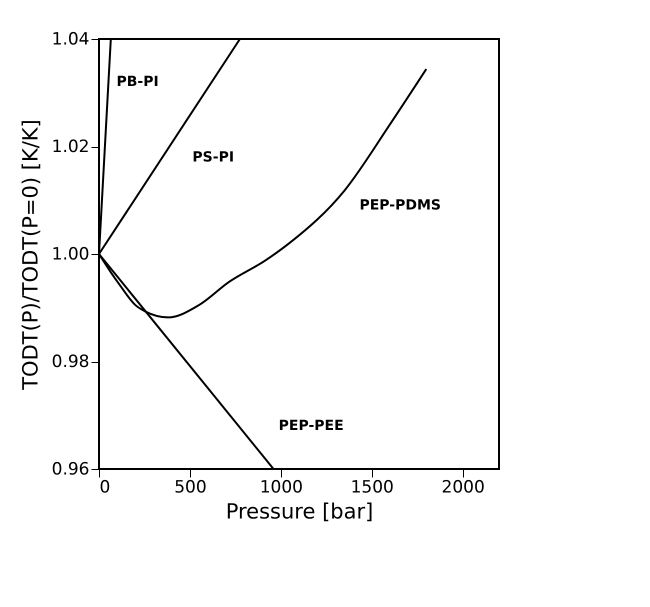 This screenshot has width=650, height=607. Describe the element at coordinates (71, 147) in the screenshot. I see `y-tick-label: 1.02` at that location.